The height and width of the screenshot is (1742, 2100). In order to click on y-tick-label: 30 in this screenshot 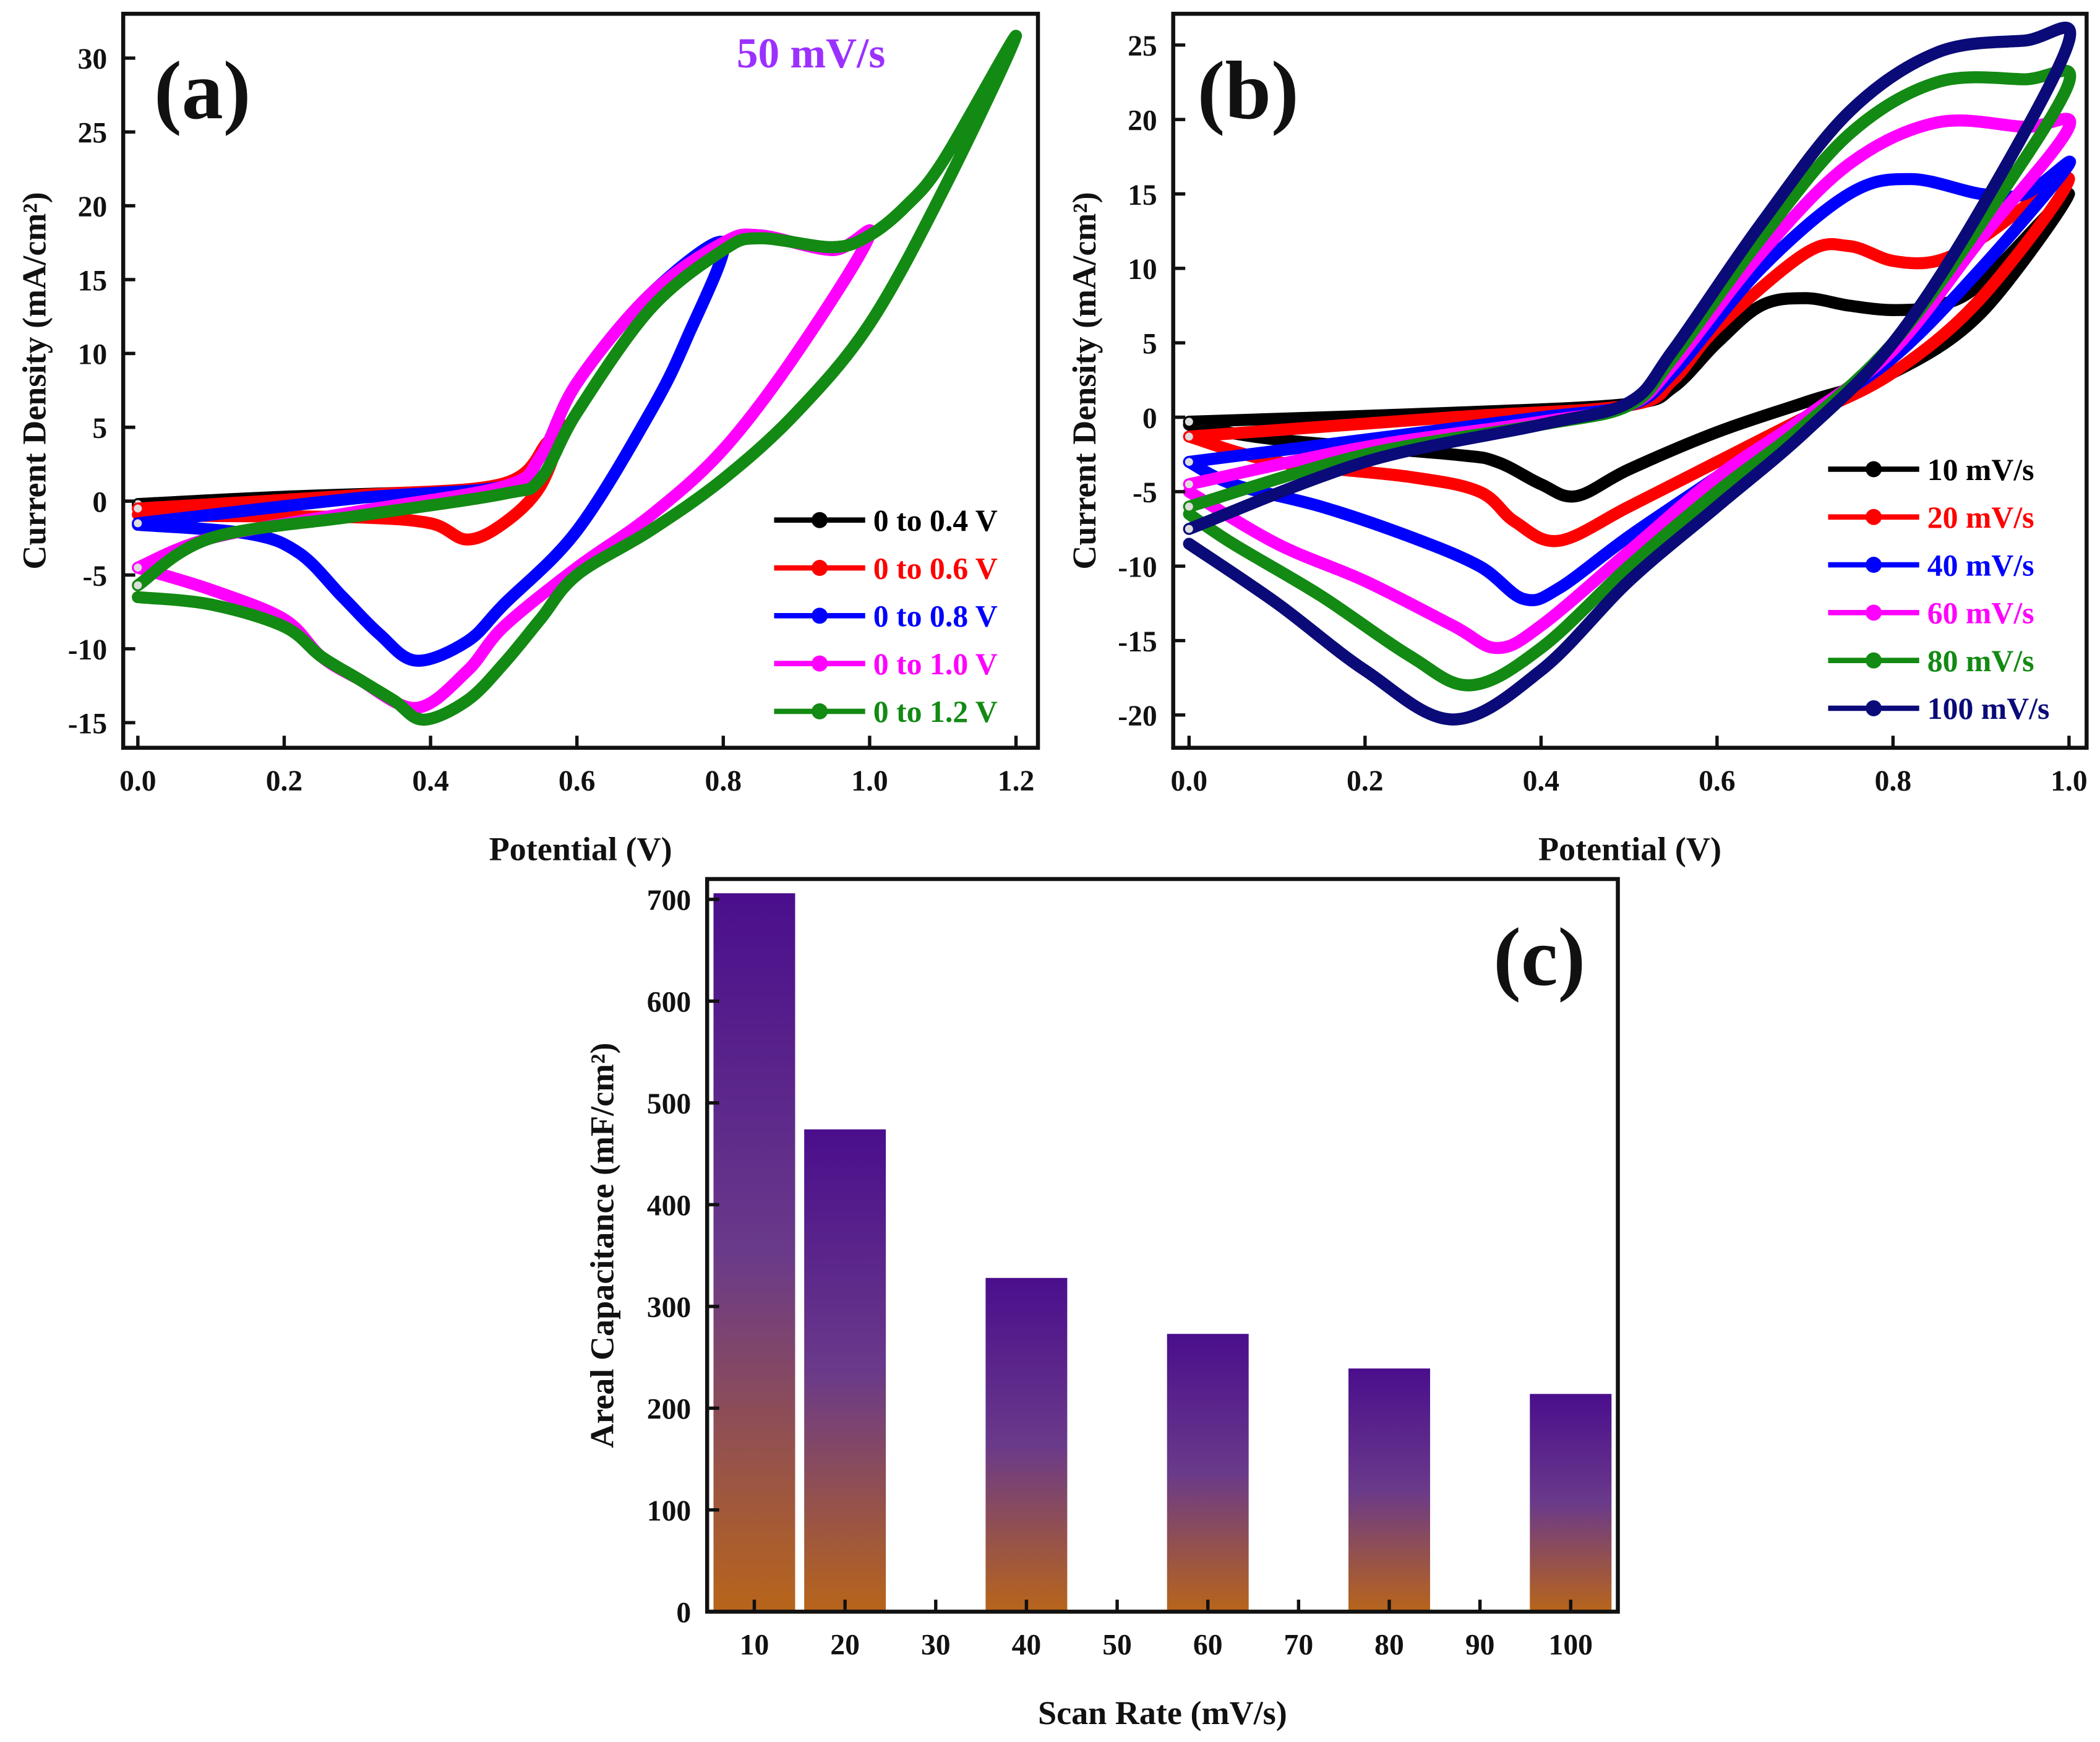, I will do `click(93, 59)`.